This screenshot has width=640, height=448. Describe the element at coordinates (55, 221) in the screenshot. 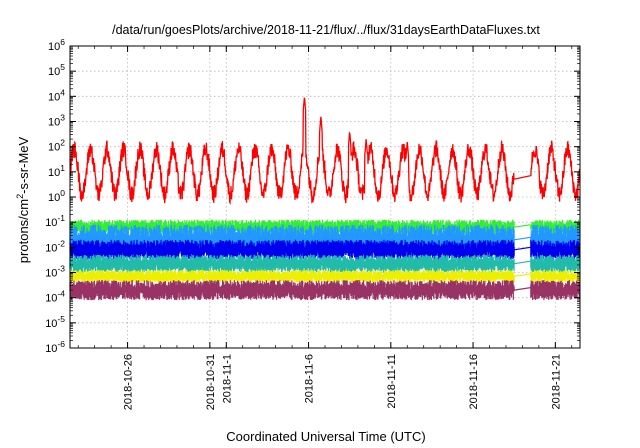

I see `y-tick-label: 10⁻¹` at that location.